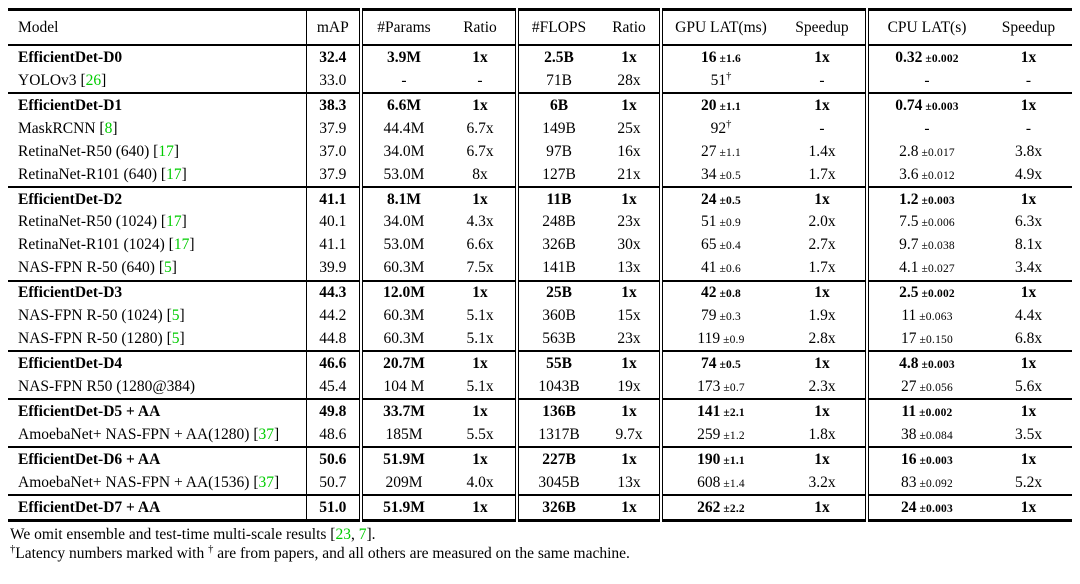  Describe the element at coordinates (89, 412) in the screenshot. I see `model-cell: EfficientDet-D5 + AA` at that location.